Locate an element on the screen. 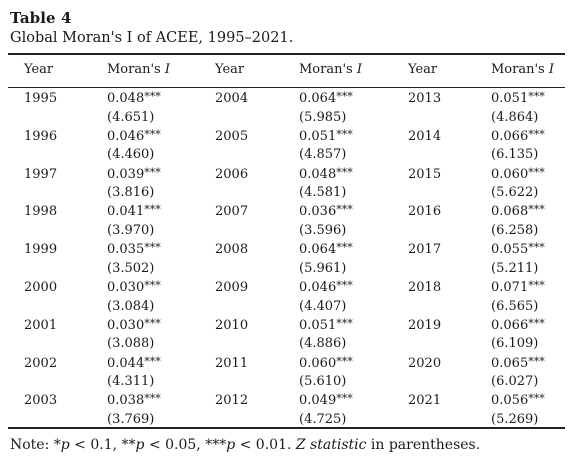 The width and height of the screenshot is (575, 468). year-cell: 2005 is located at coordinates (232, 136).